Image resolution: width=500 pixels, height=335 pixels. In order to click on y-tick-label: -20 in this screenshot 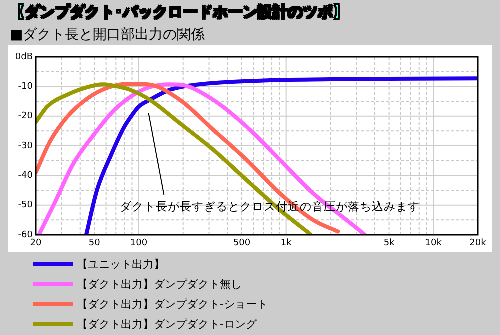, I will do `click(26, 117)`.